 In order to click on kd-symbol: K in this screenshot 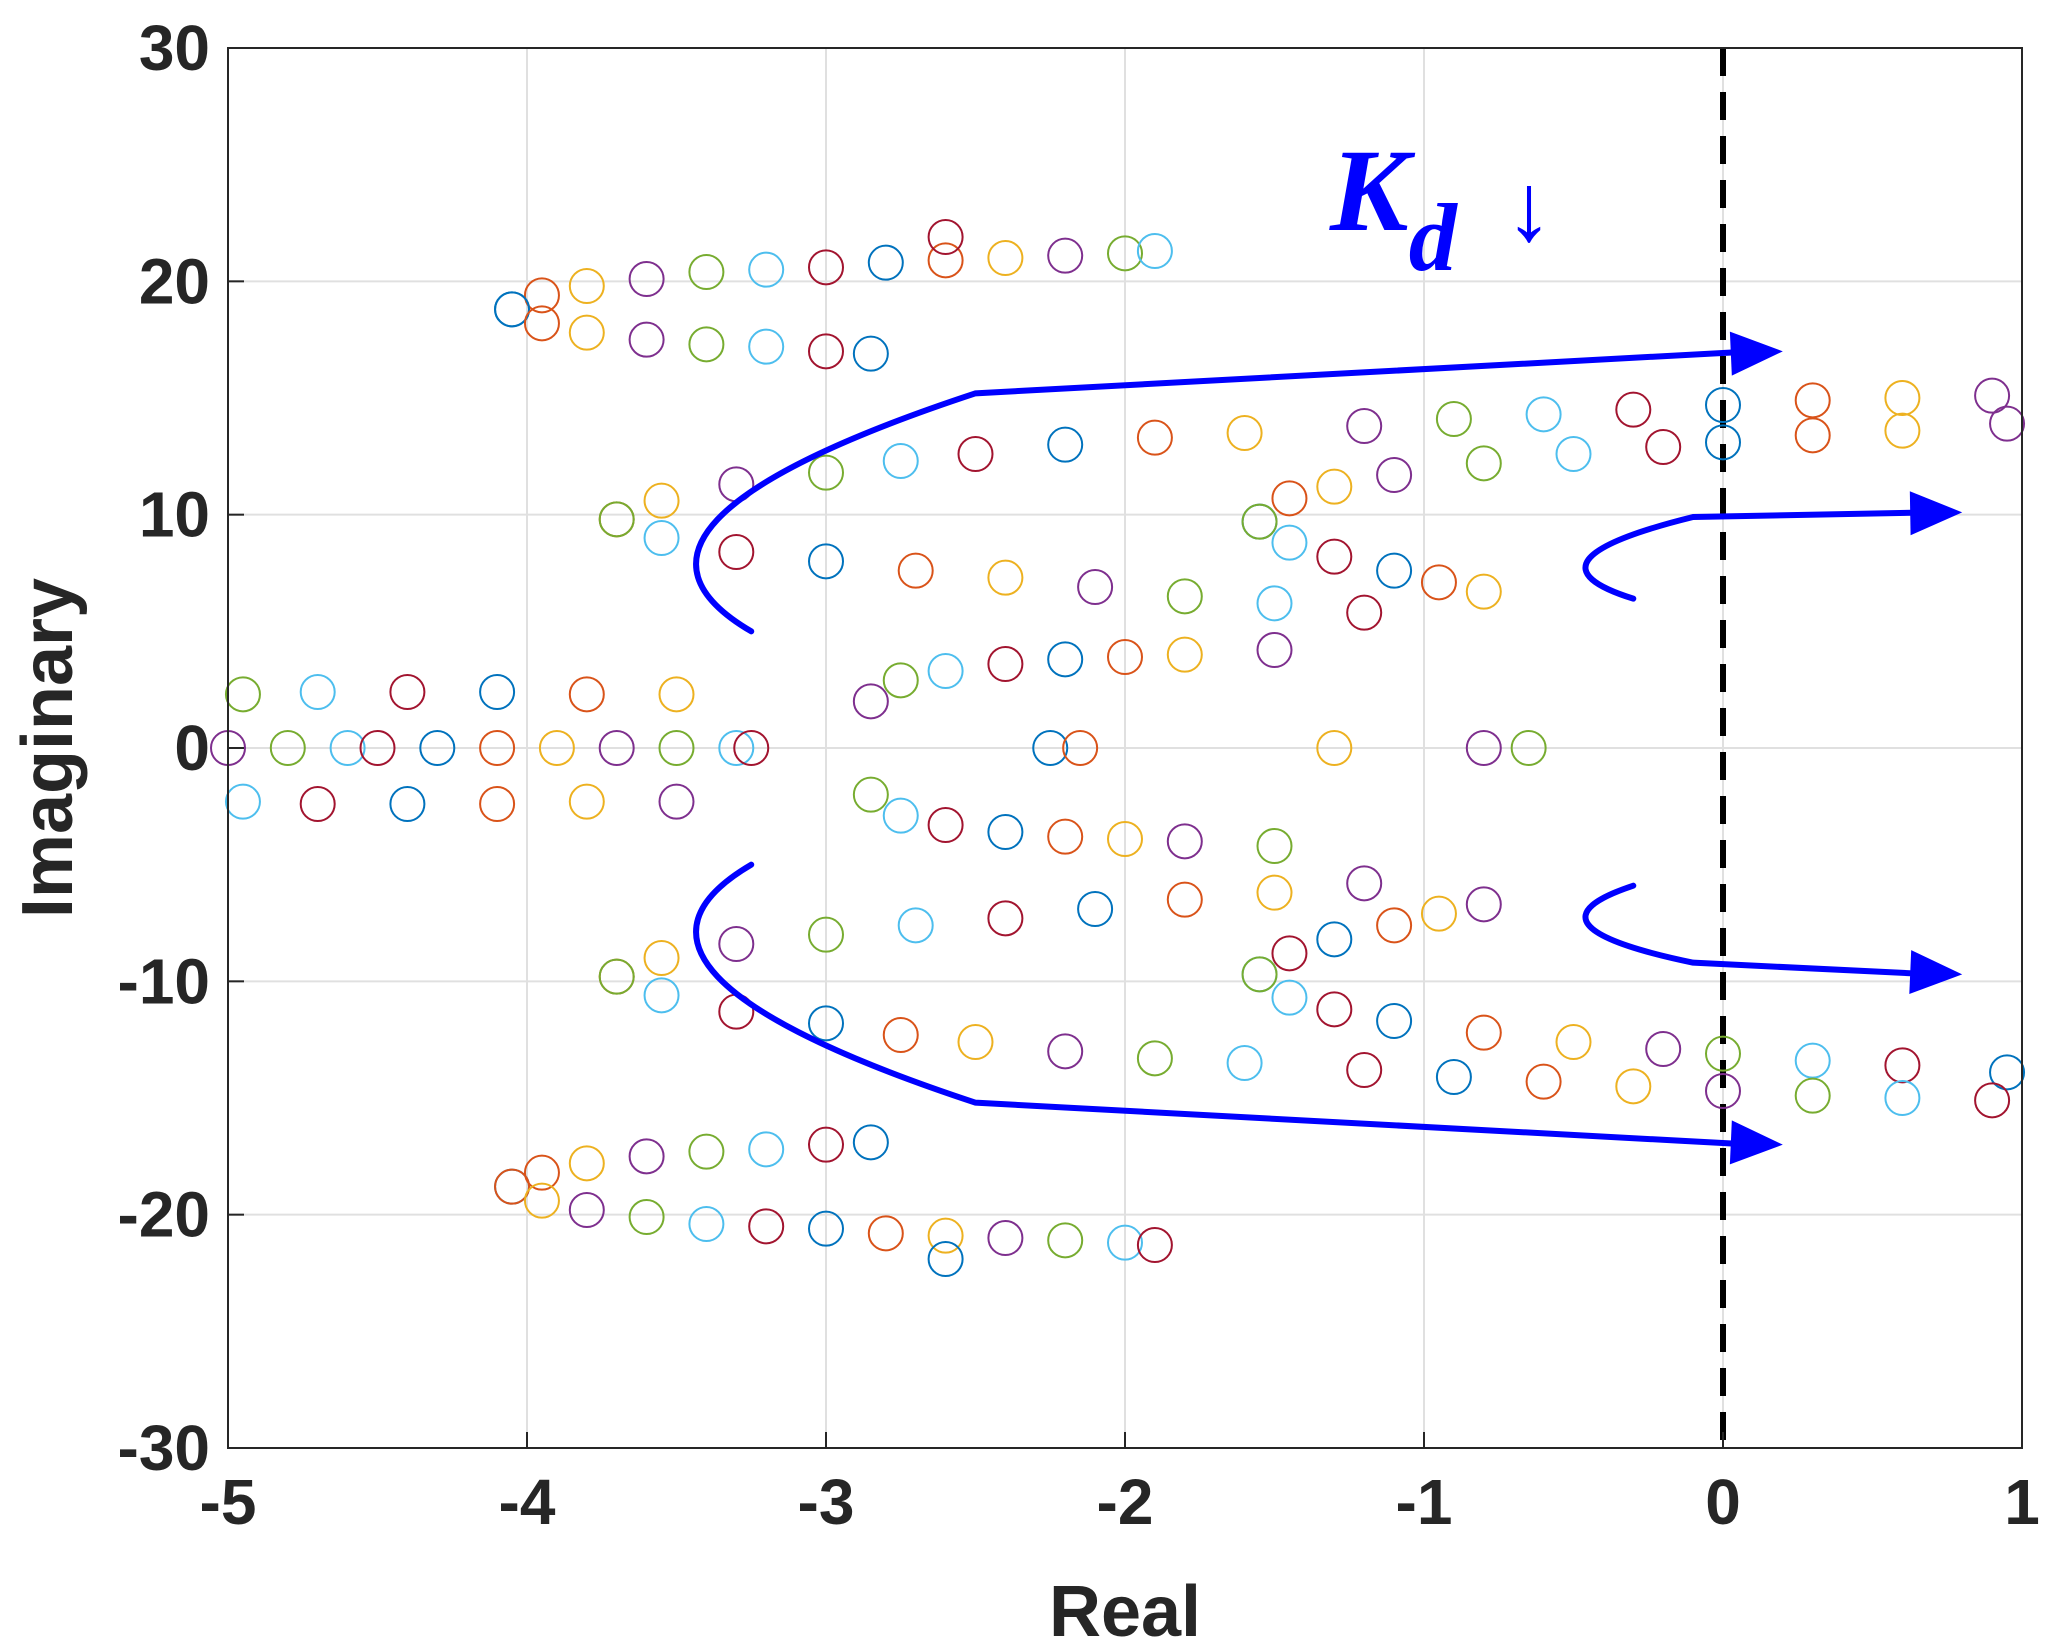, I will do `click(1372, 190)`.